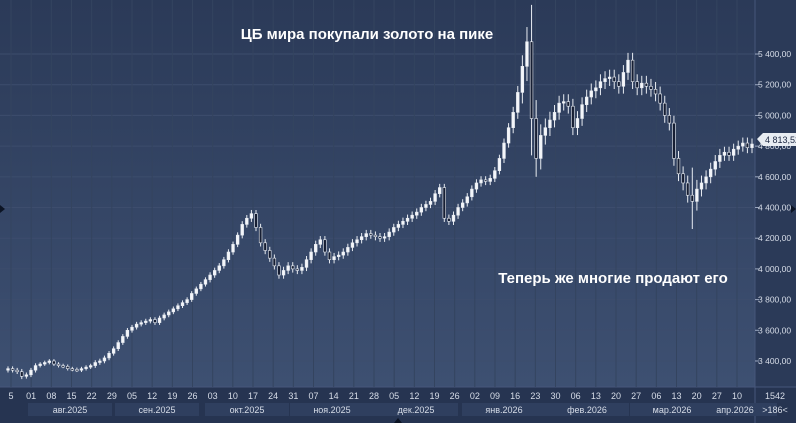 The height and width of the screenshot is (423, 796). Describe the element at coordinates (112, 396) in the screenshot. I see `x-day-label: 29` at that location.